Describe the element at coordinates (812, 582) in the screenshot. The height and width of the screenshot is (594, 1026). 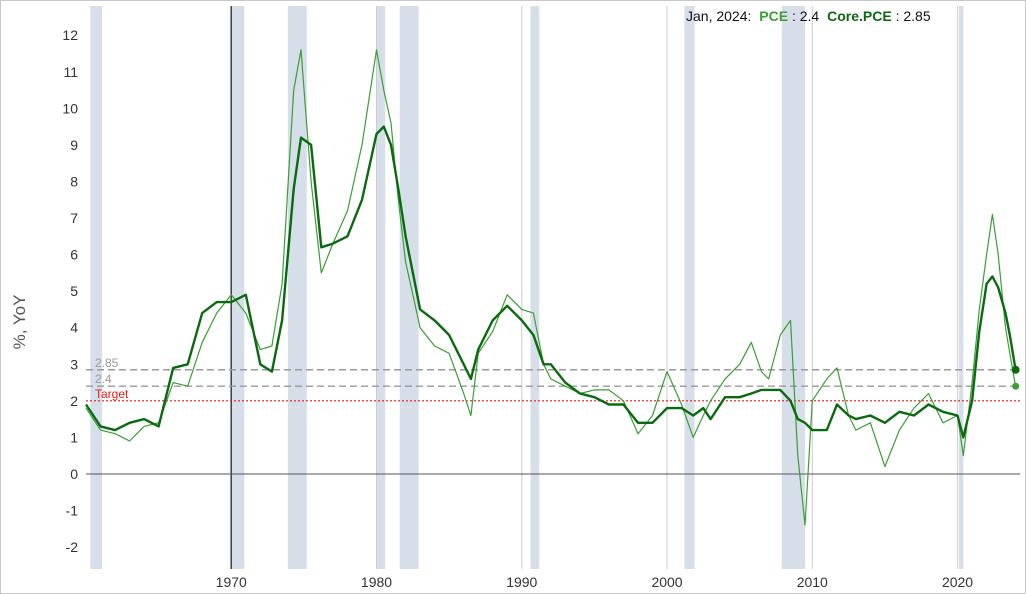
I see `x-tick-label: 2010` at that location.